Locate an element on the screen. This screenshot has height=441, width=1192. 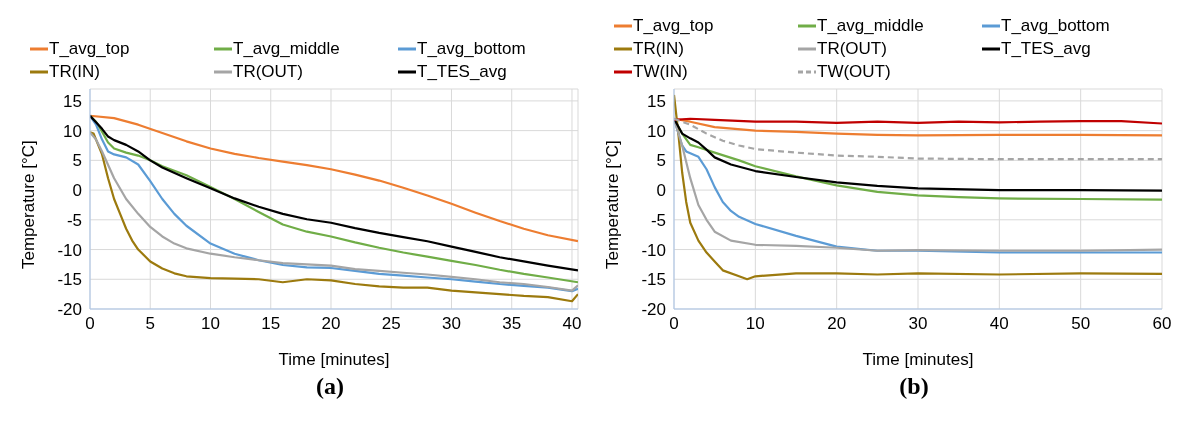
text: (b) is located at coordinates (914, 386).